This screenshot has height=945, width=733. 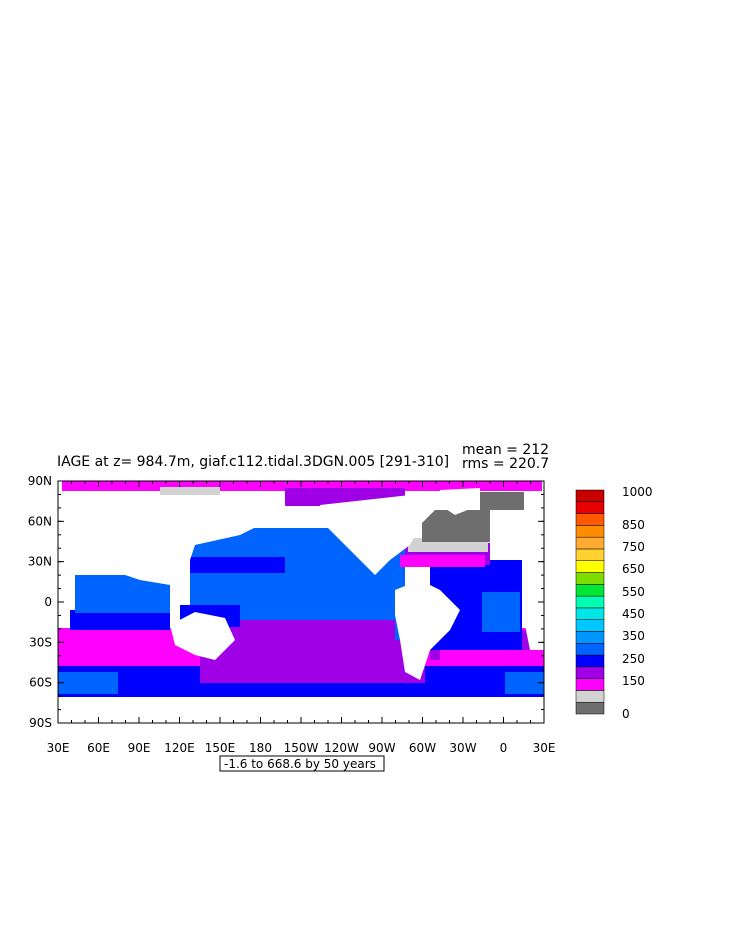 What do you see at coordinates (427, 630) in the screenshot?
I see `land-south-america` at bounding box center [427, 630].